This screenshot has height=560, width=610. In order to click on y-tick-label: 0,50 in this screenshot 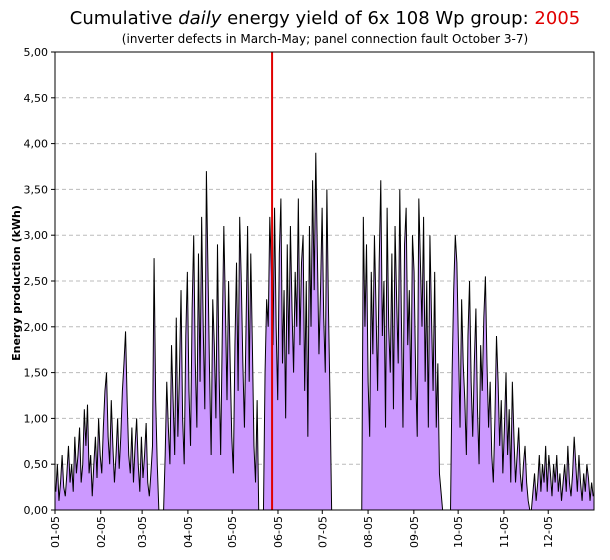, I will do `click(36, 464)`.